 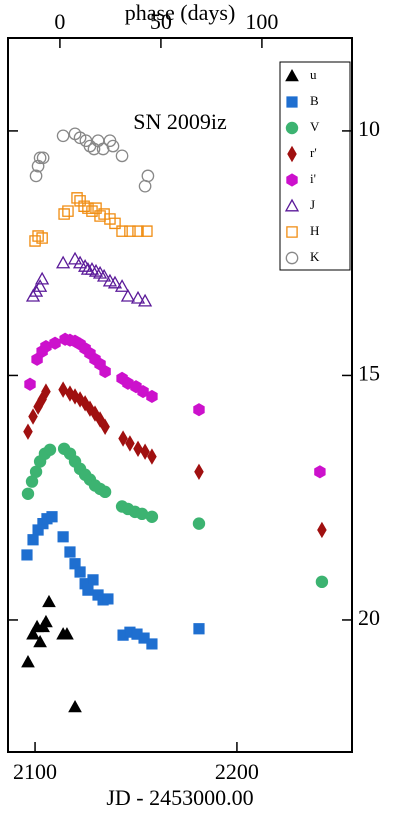 I want to click on y-tick-label: 15, so click(x=369, y=372).